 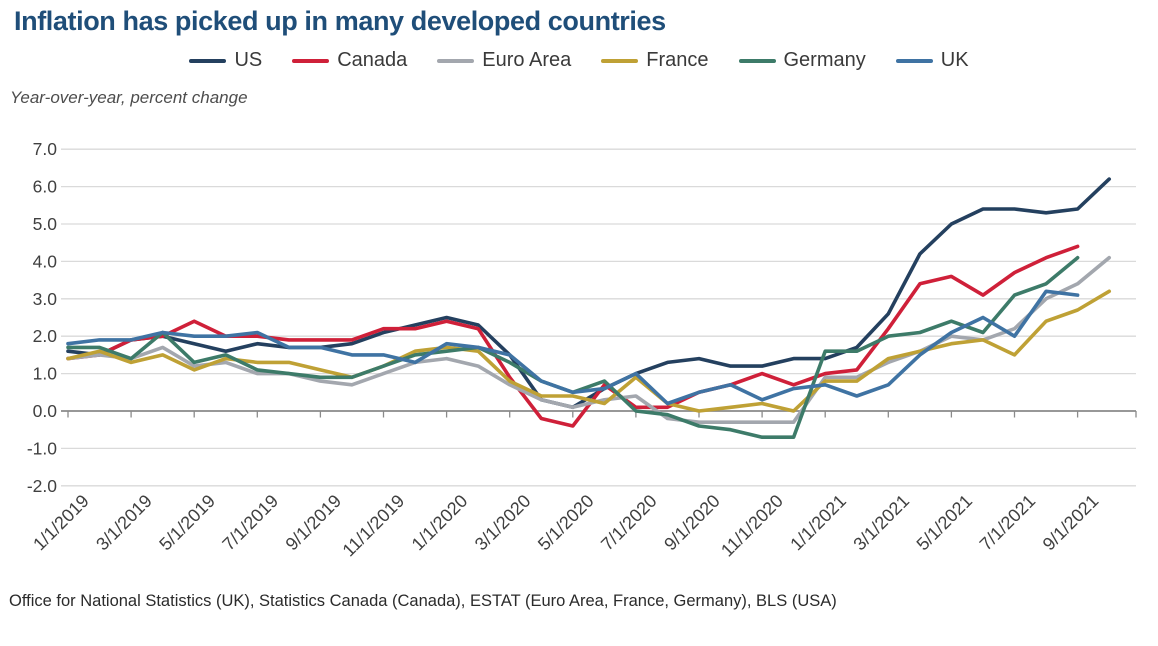 What do you see at coordinates (620, 60) in the screenshot?
I see `legend-swatch-france` at bounding box center [620, 60].